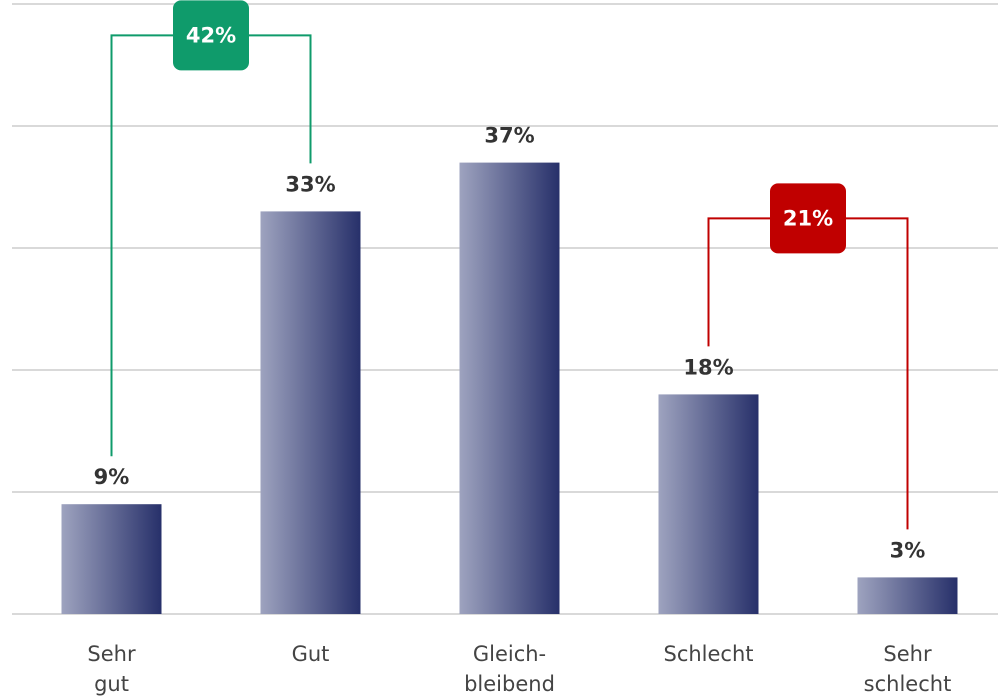  Describe the element at coordinates (708, 367) in the screenshot. I see `value-label: 18%` at that location.